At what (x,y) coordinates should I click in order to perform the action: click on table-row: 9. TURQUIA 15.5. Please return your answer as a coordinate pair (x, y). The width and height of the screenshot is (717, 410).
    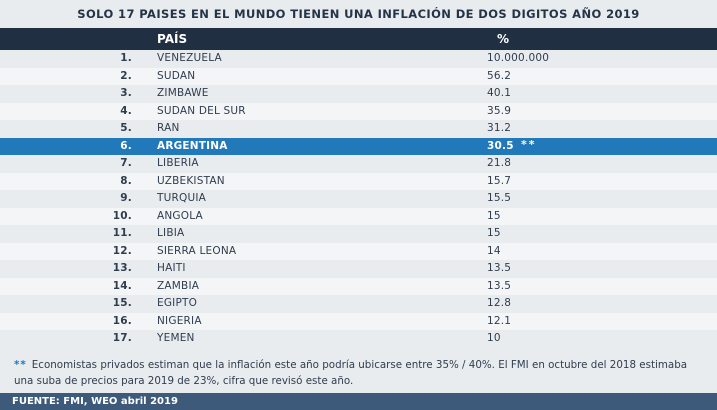
    Looking at the image, I should click on (358, 199).